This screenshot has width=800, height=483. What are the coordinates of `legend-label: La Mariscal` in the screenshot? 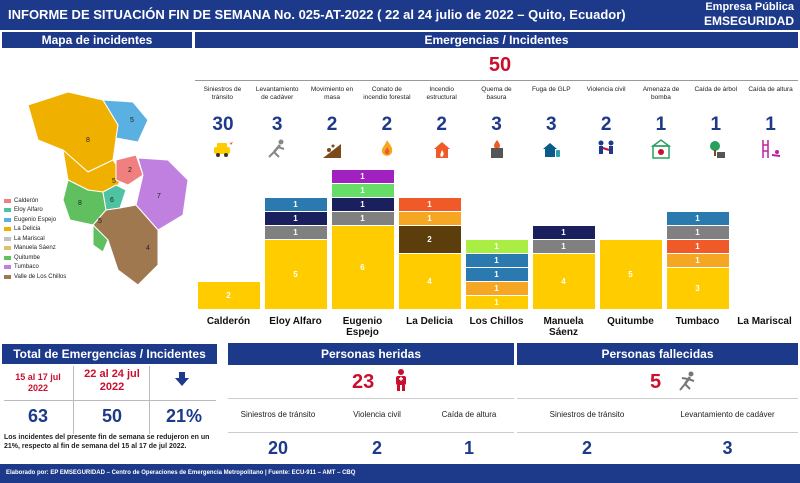 It's located at (29, 238).